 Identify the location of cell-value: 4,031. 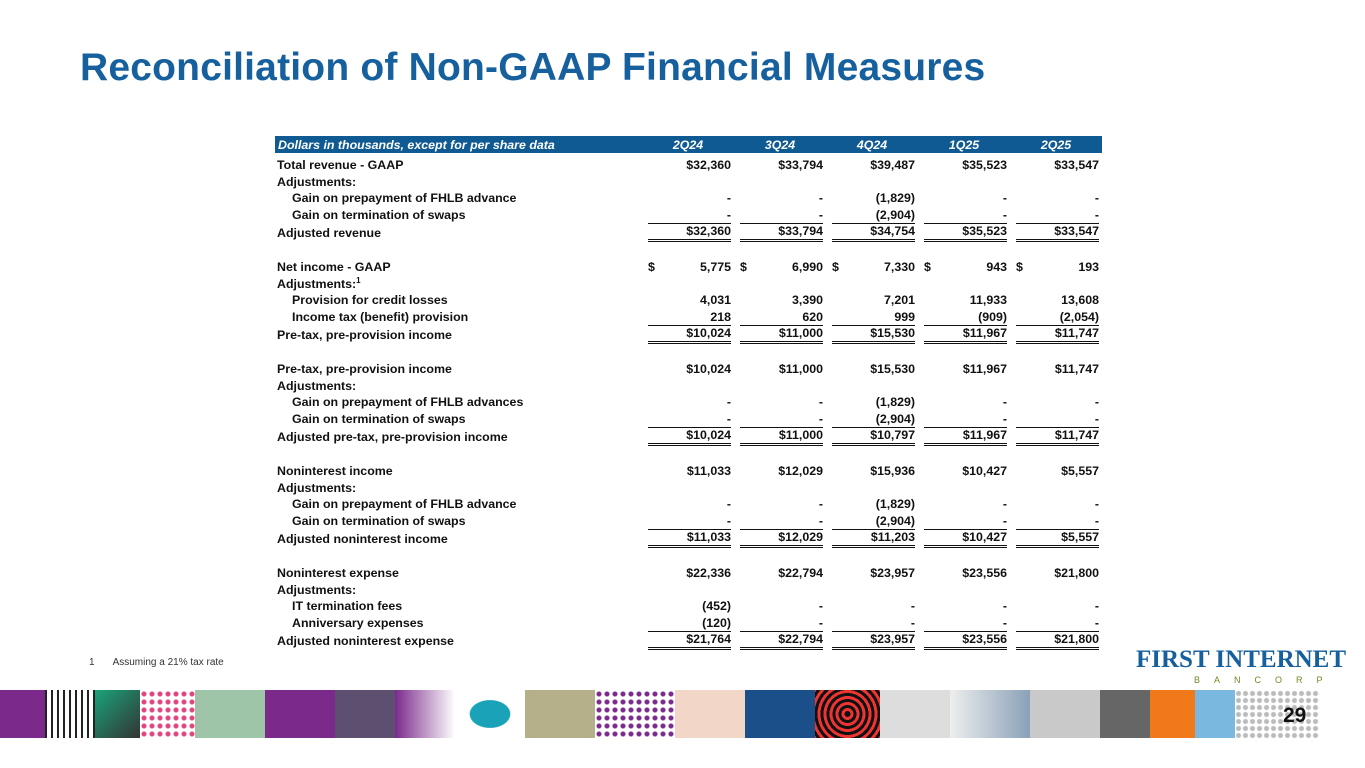
(715, 300).